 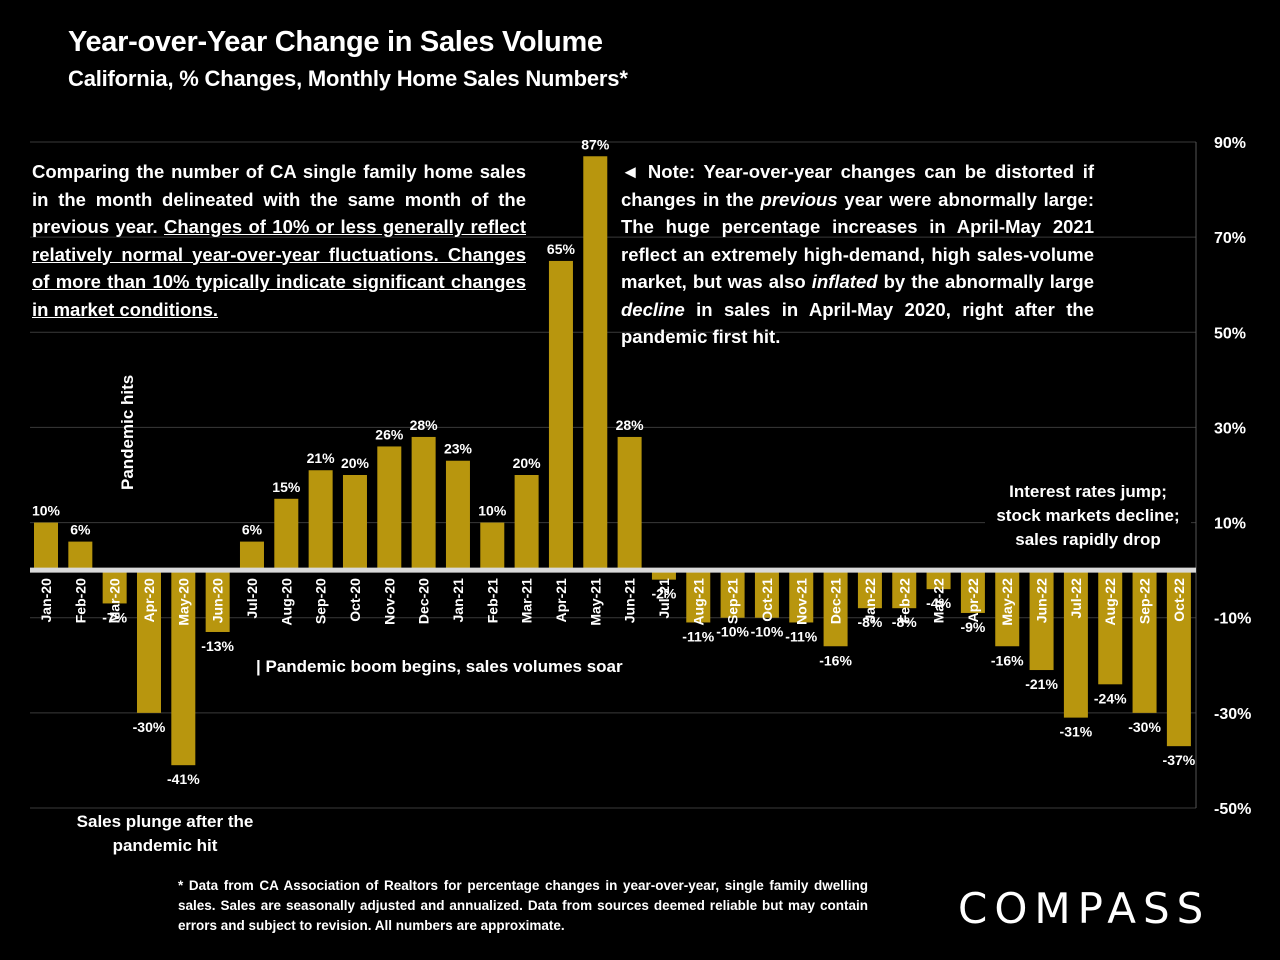 I want to click on data-label: -24%, so click(x=1110, y=698).